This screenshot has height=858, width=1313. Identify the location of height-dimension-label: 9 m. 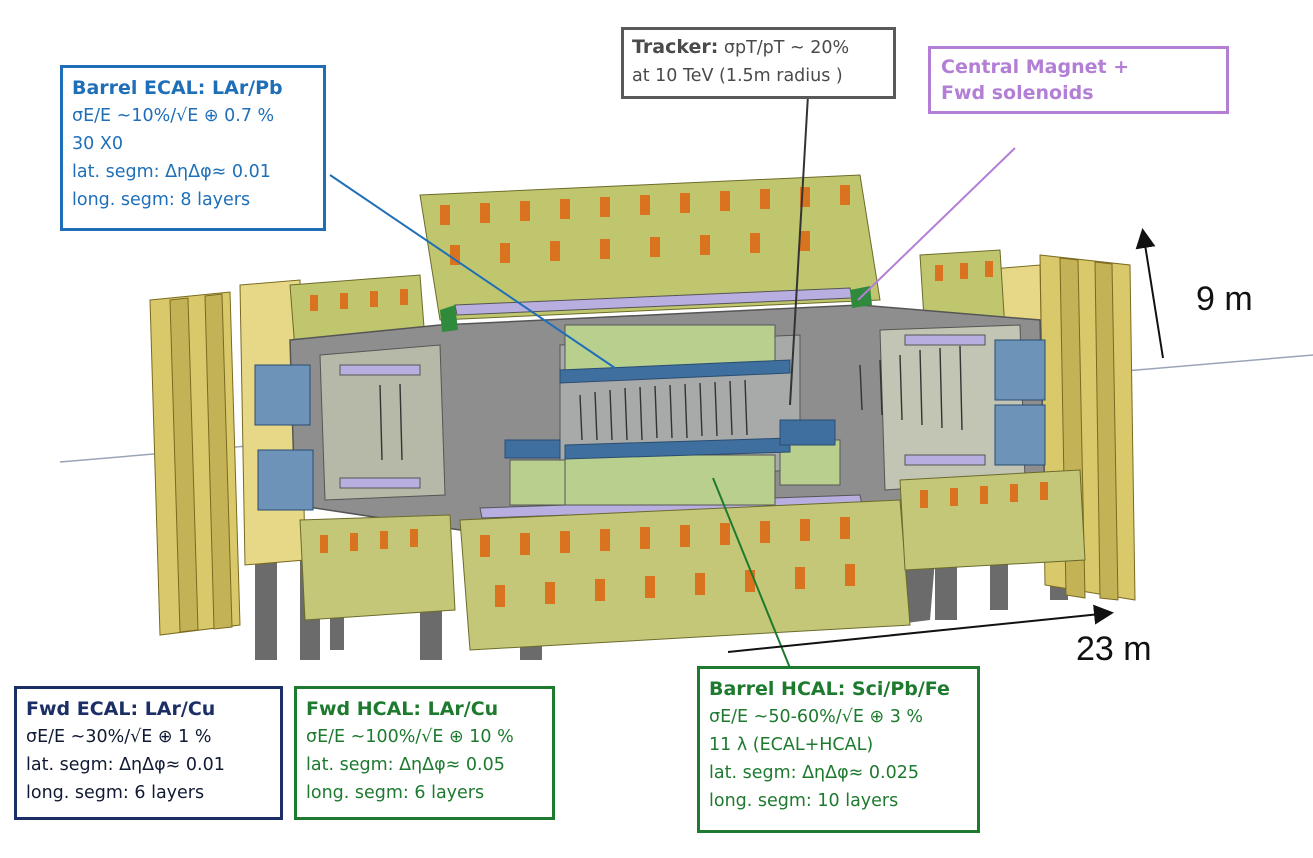
(1224, 299).